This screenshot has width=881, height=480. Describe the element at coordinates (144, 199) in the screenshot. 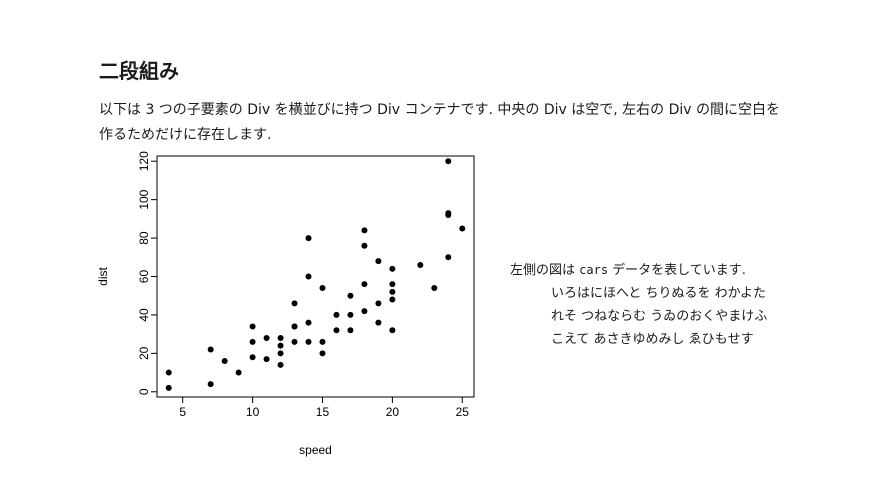

I see `y-tick-label: 100` at that location.